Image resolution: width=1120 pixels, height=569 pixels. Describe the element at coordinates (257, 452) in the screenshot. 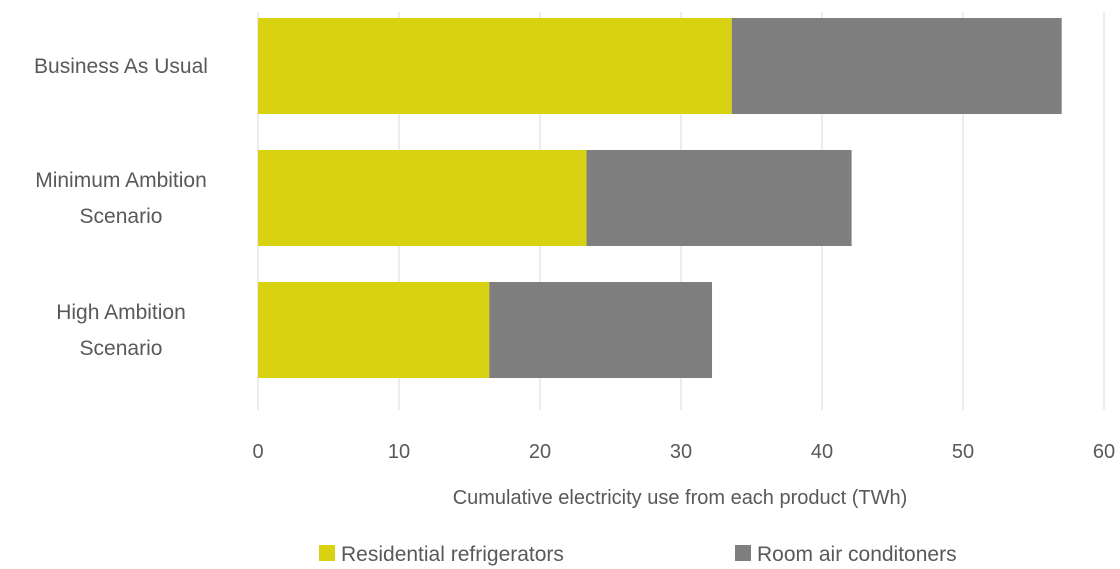

I see `x-tick-label-0: 0` at that location.